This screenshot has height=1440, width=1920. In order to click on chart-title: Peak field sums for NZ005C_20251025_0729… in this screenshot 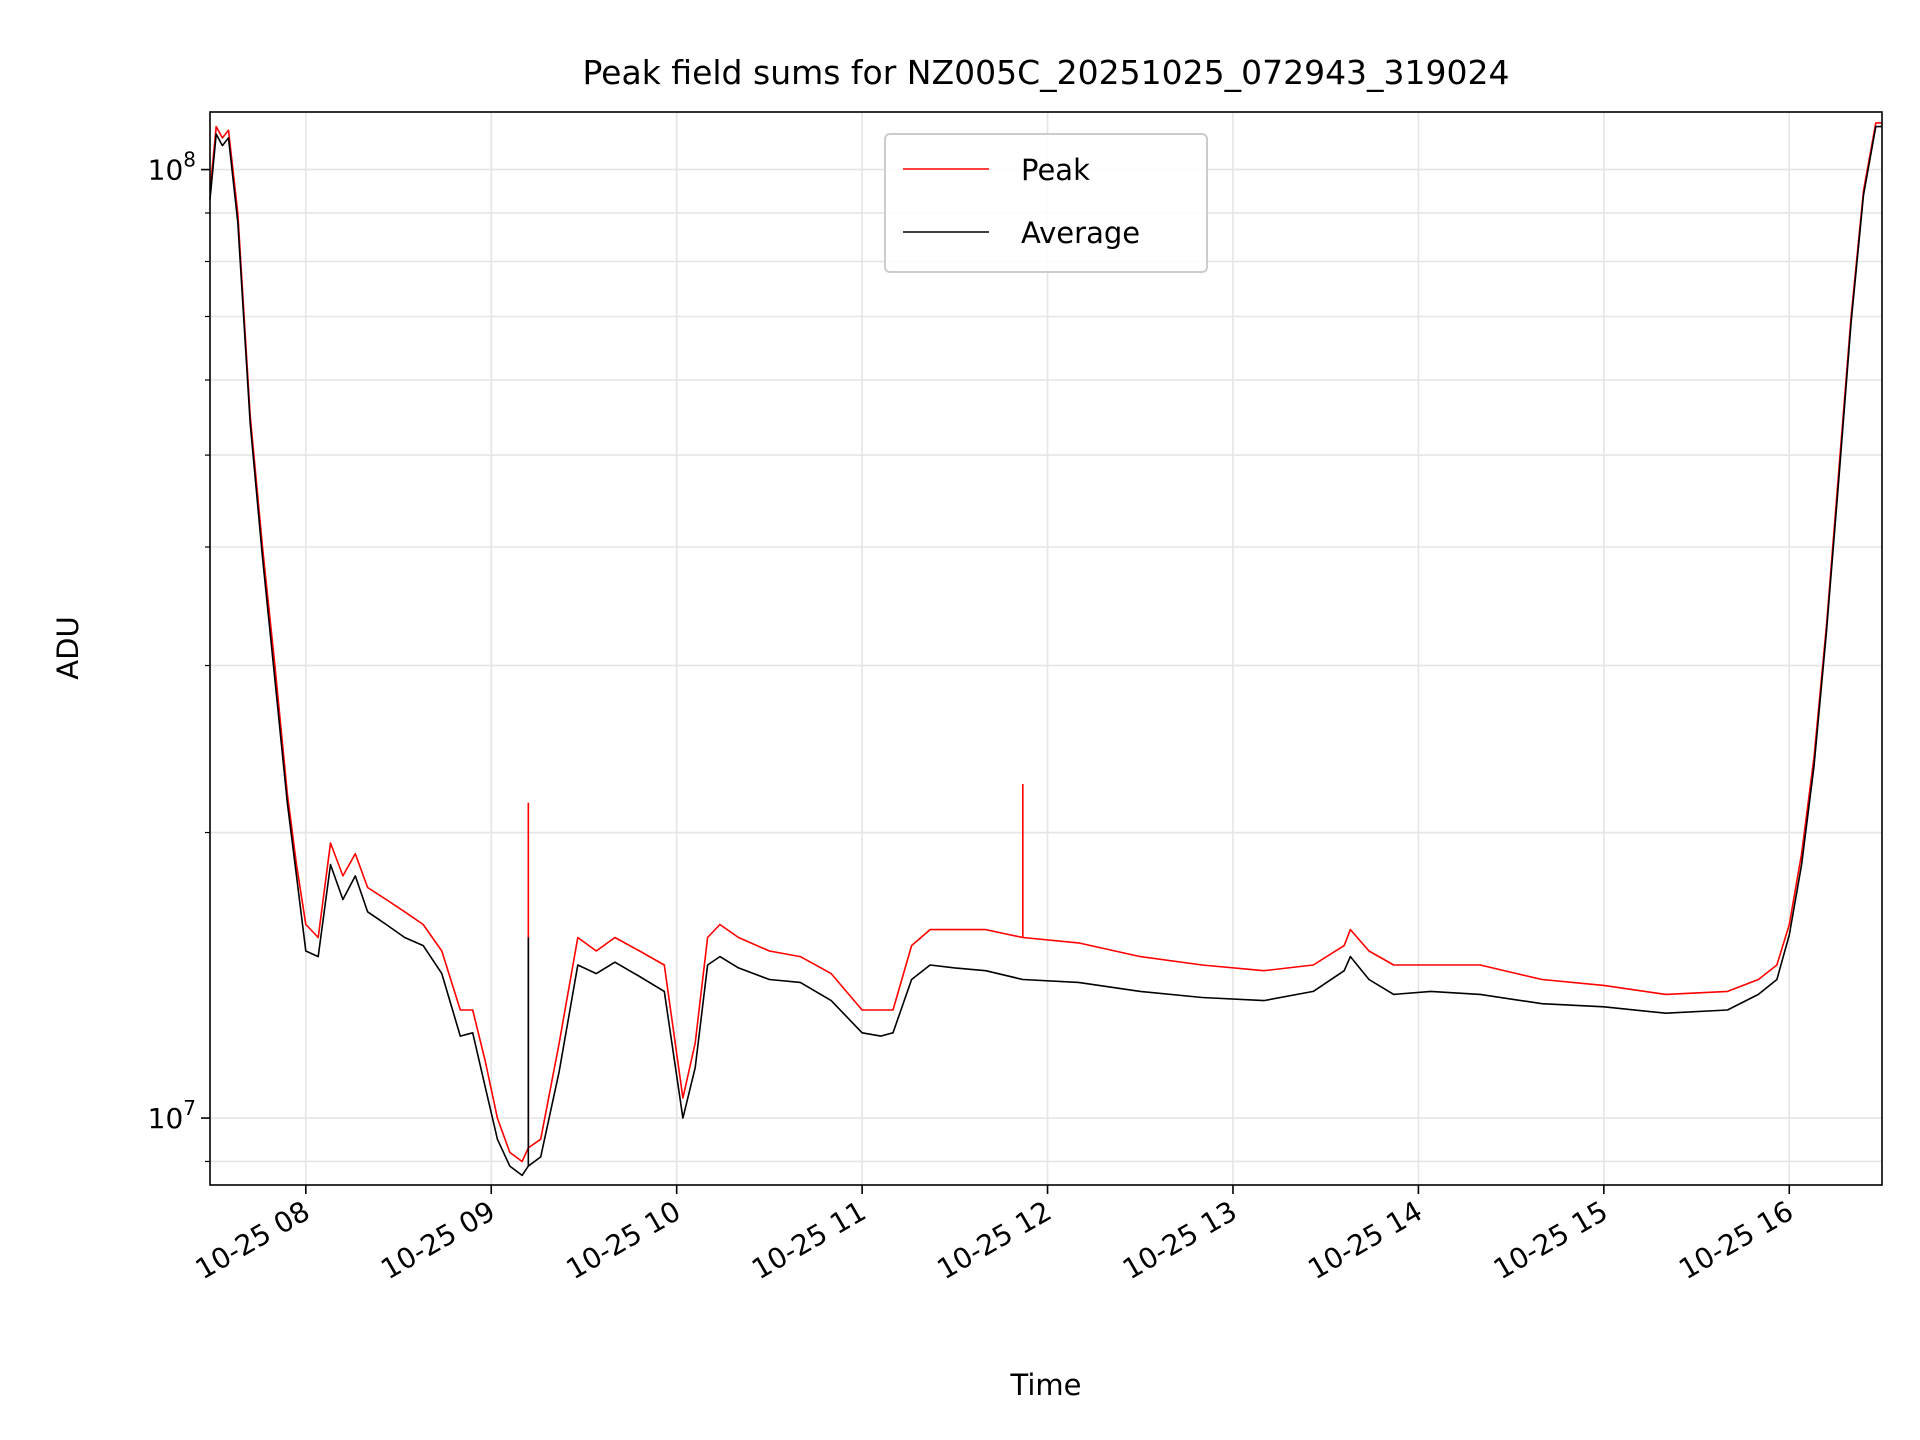, I will do `click(1045, 72)`.